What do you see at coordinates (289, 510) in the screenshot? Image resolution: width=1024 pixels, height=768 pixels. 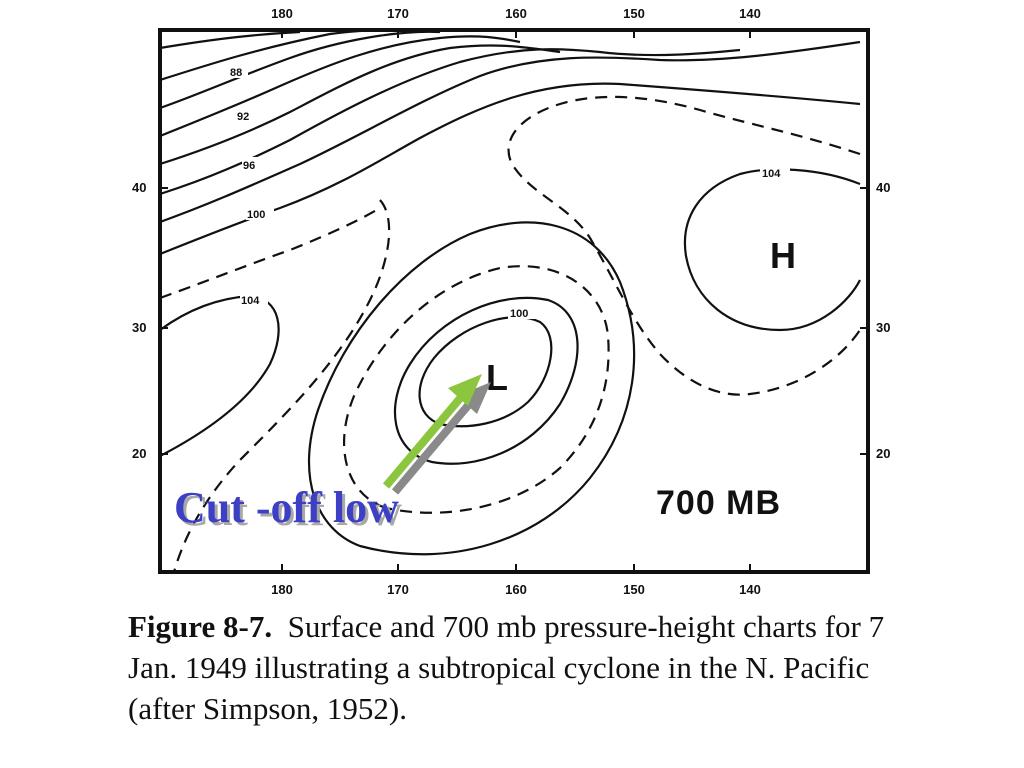 I see `cutoff-low-shadow: Cut -off low` at bounding box center [289, 510].